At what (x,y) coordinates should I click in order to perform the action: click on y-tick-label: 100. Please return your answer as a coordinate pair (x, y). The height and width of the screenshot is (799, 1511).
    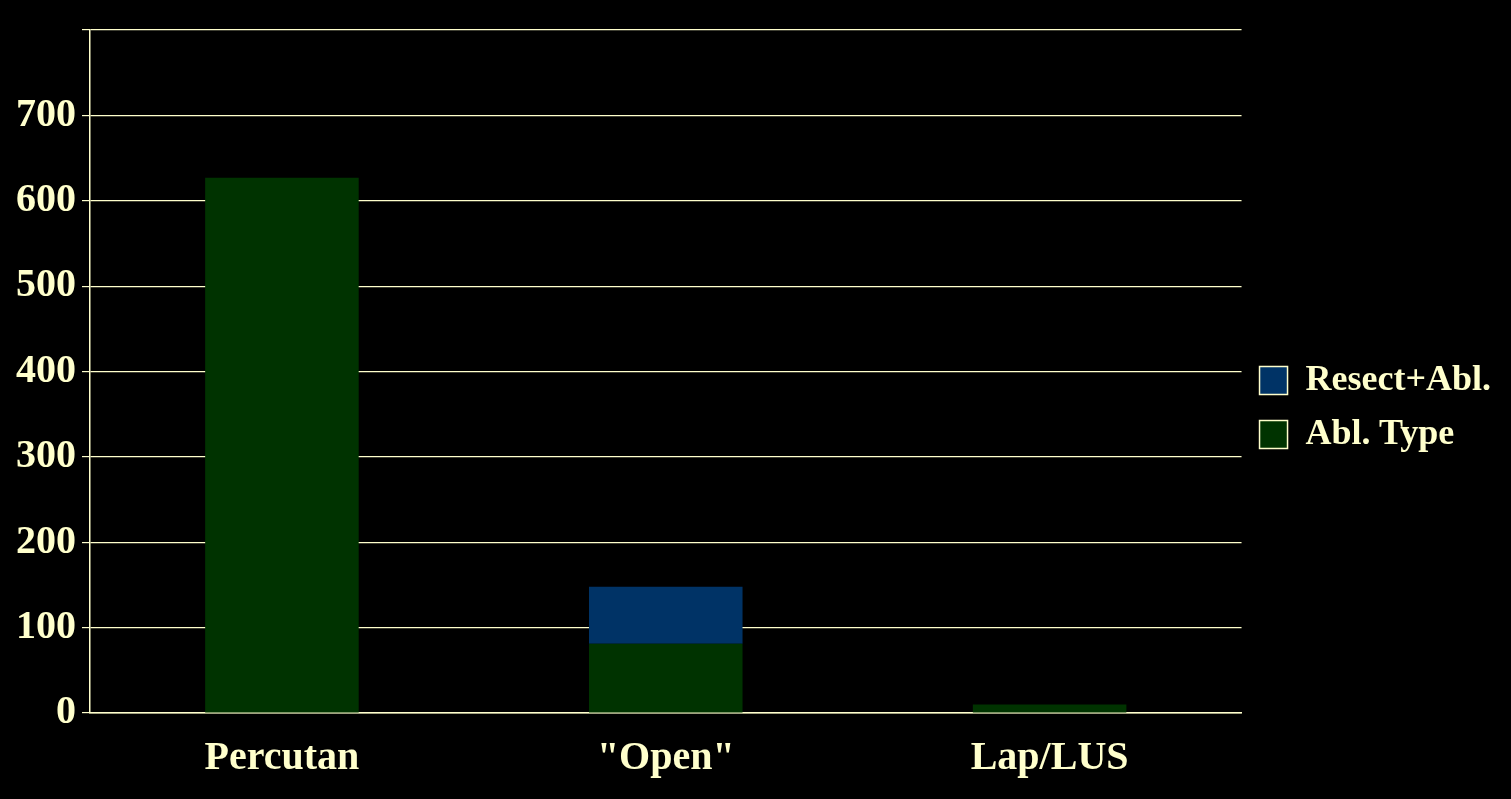
    Looking at the image, I should click on (46, 624).